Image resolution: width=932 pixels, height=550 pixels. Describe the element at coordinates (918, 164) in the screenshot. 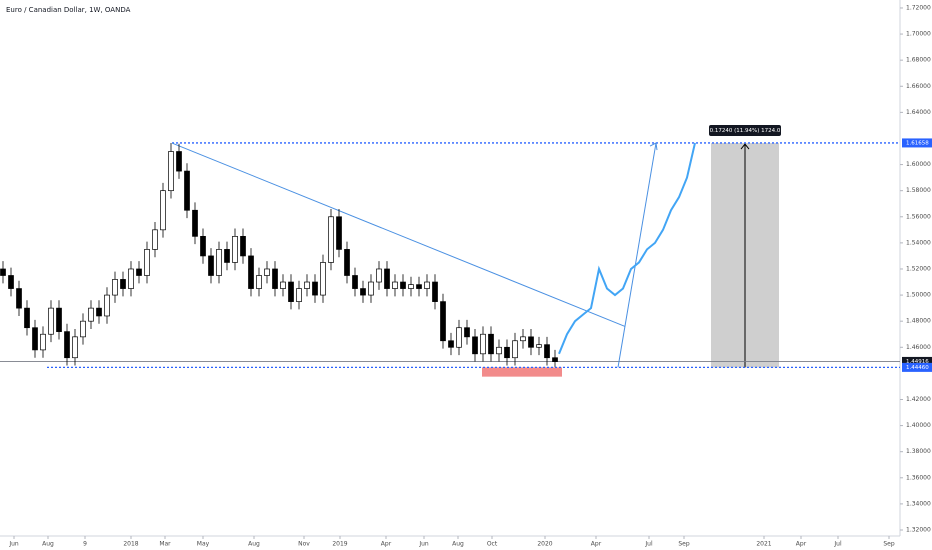

I see `y-tick-label: 1.60000` at that location.